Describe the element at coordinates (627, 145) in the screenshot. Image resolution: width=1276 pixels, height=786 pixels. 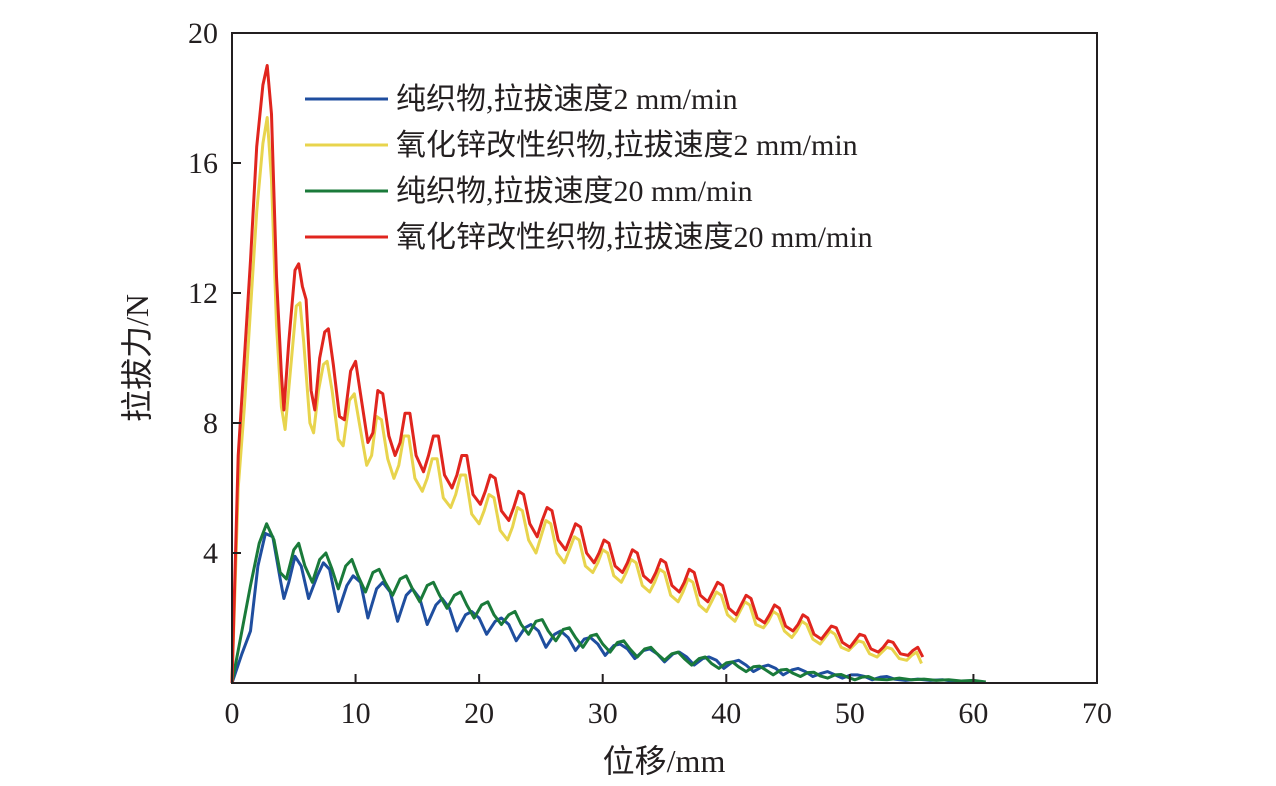
I see `legend-label-1: 氧化锌改性织物,拉拔速度2 mm/min` at that location.